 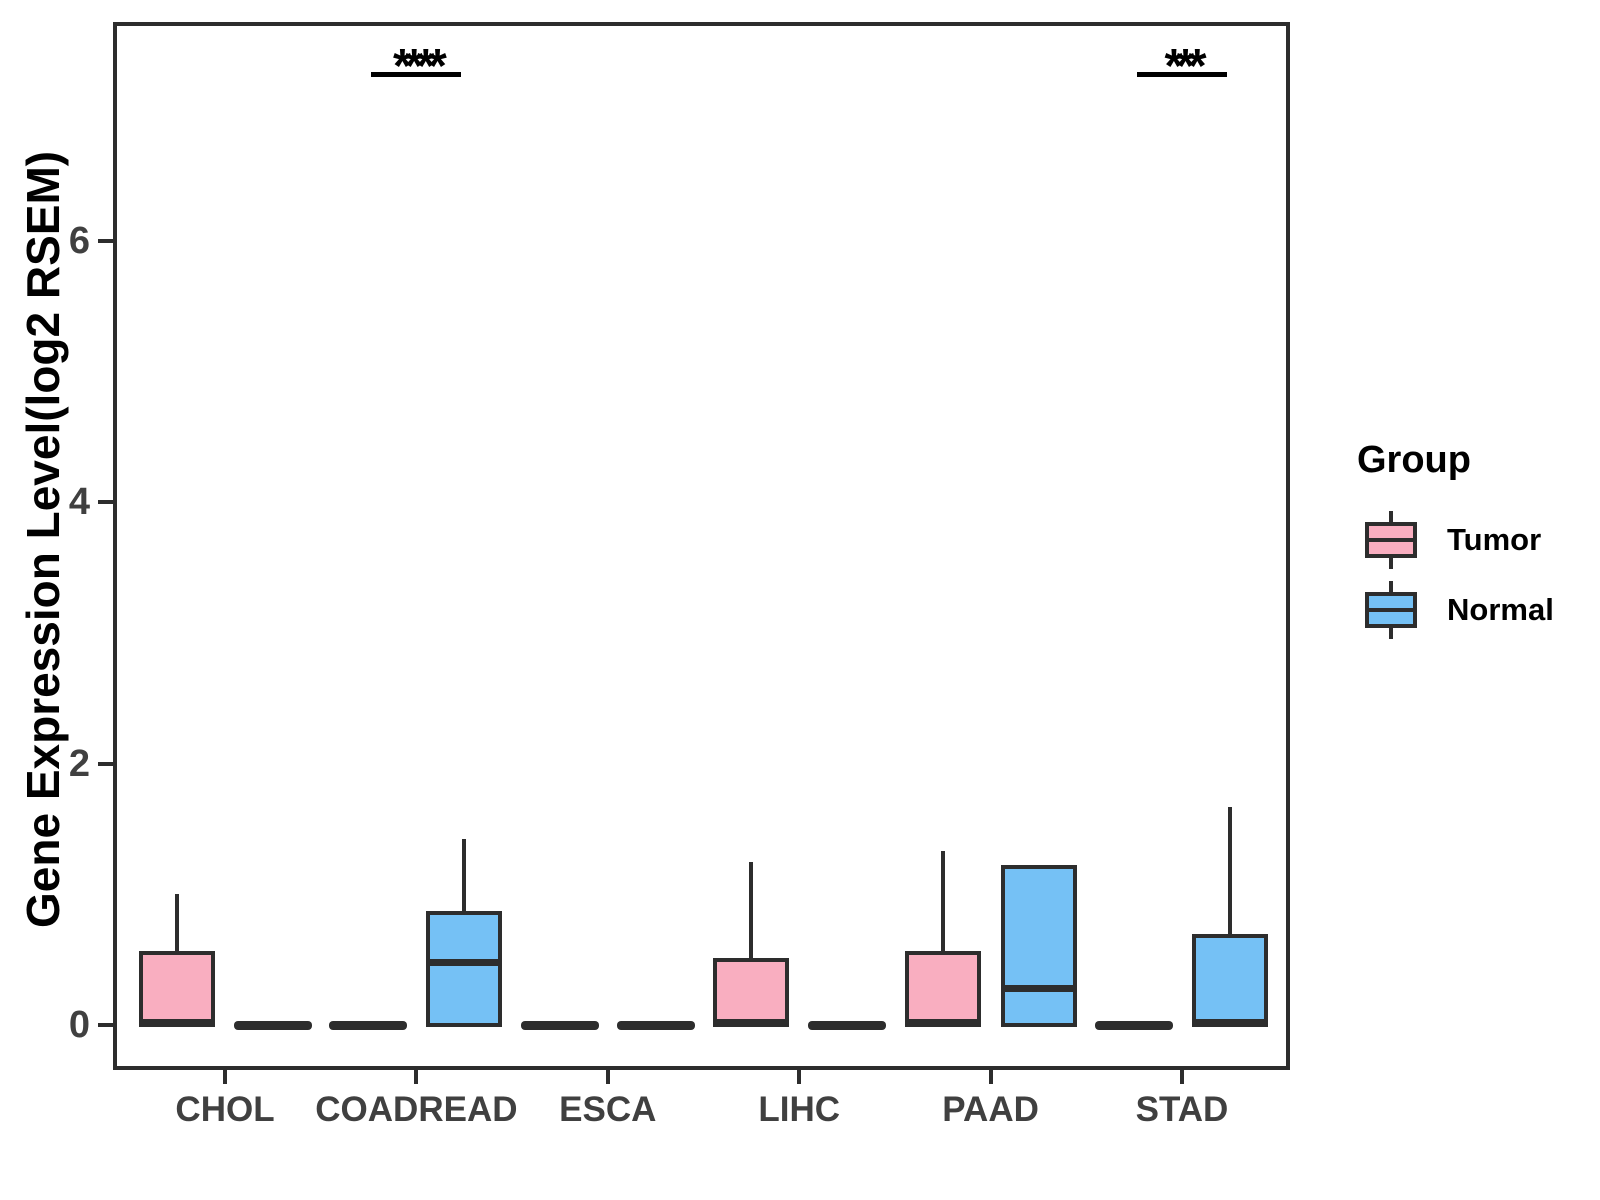 I want to click on significance-line-COADREAD, so click(x=416, y=74).